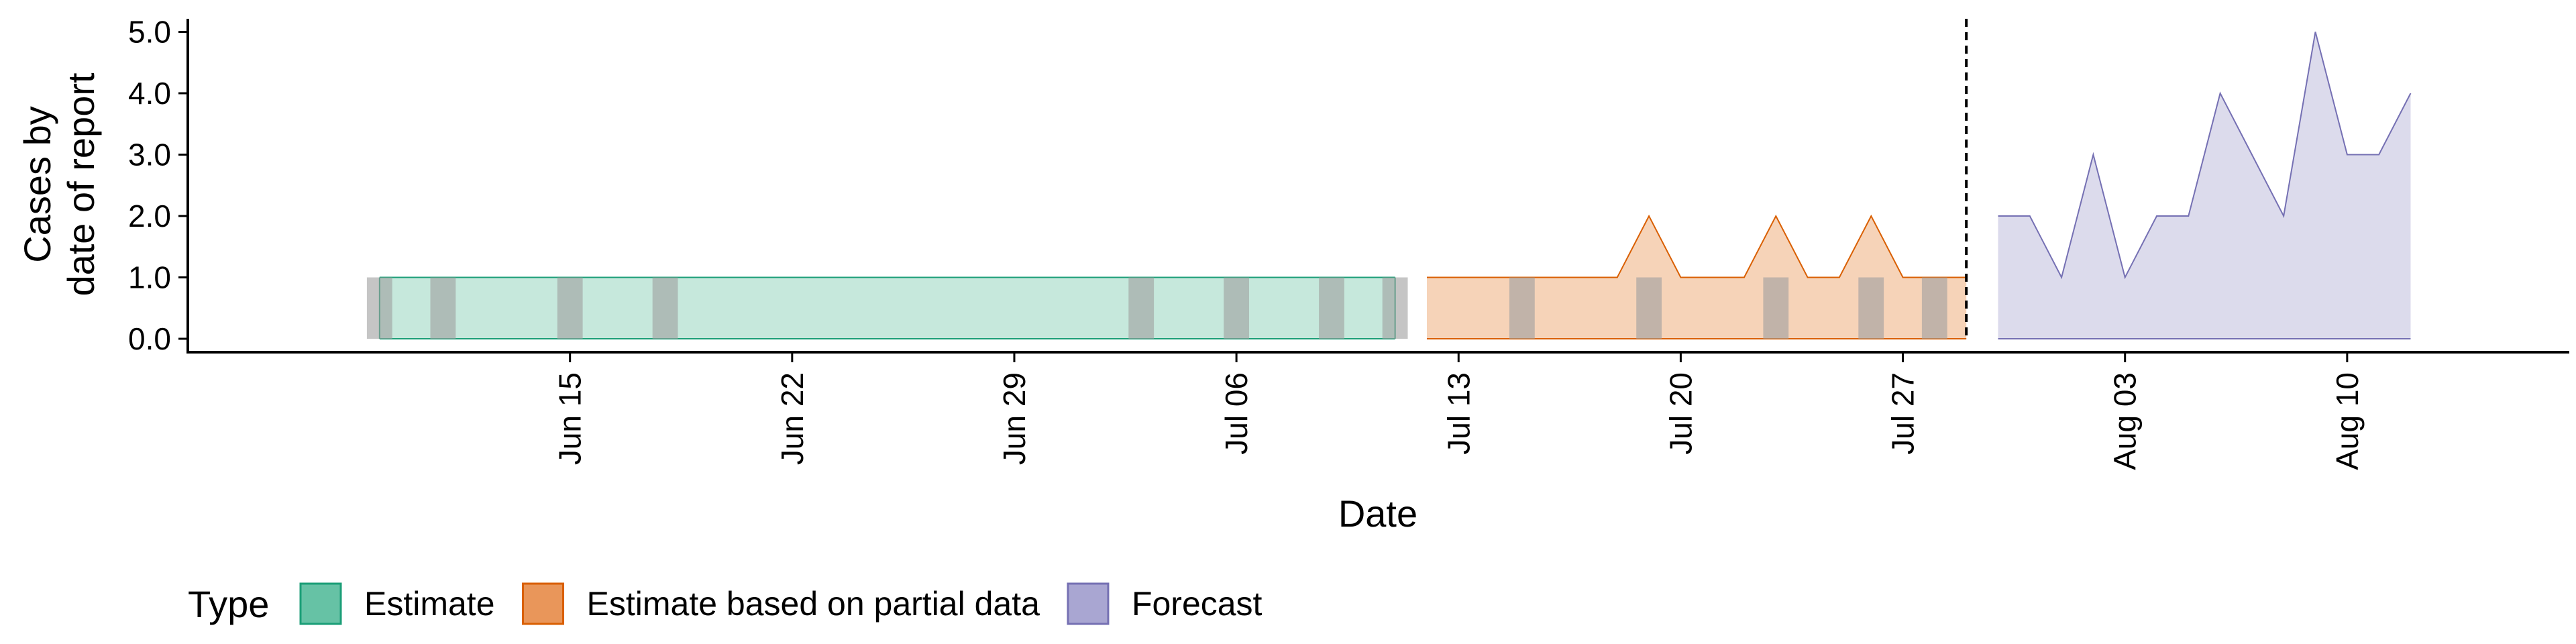 The height and width of the screenshot is (644, 2576). Describe the element at coordinates (149, 338) in the screenshot. I see `y-tick-label: 0.0` at that location.